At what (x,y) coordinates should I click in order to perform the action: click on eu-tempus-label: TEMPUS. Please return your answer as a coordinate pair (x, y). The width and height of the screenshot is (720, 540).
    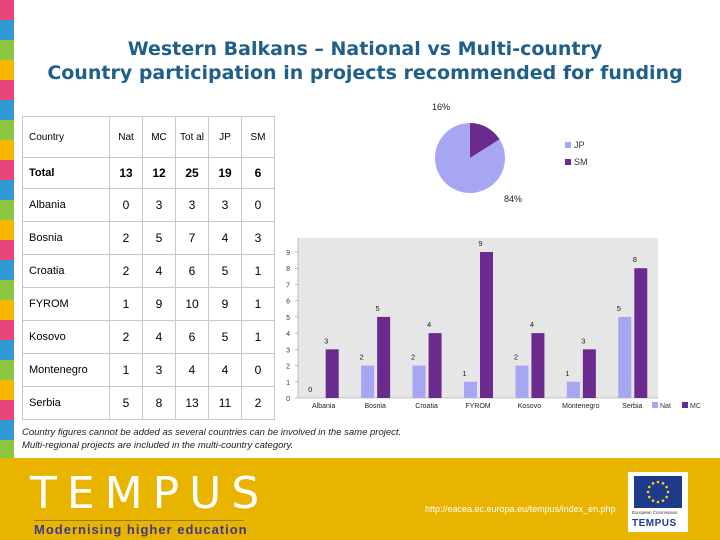
    Looking at the image, I should click on (654, 523).